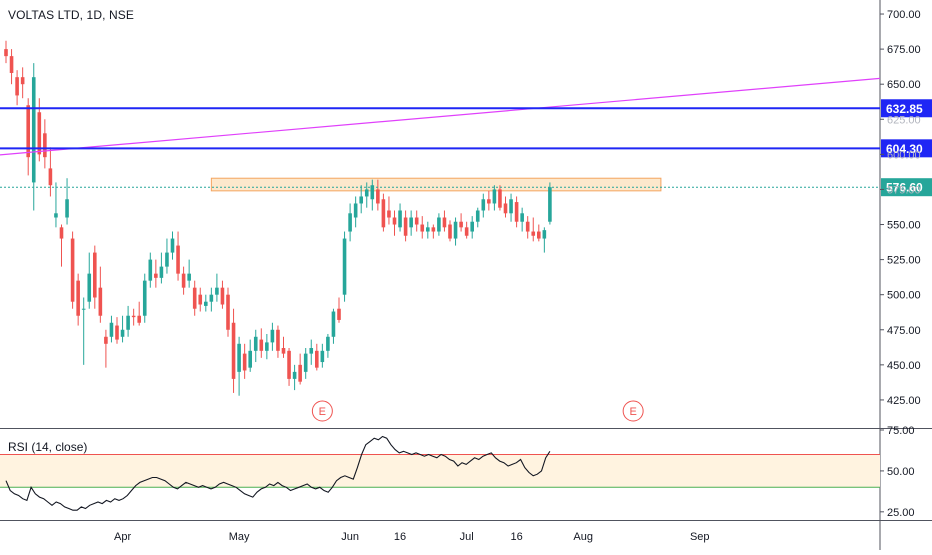 This screenshot has width=932, height=555. What do you see at coordinates (122, 537) in the screenshot?
I see `time-tick-label: Apr` at bounding box center [122, 537].